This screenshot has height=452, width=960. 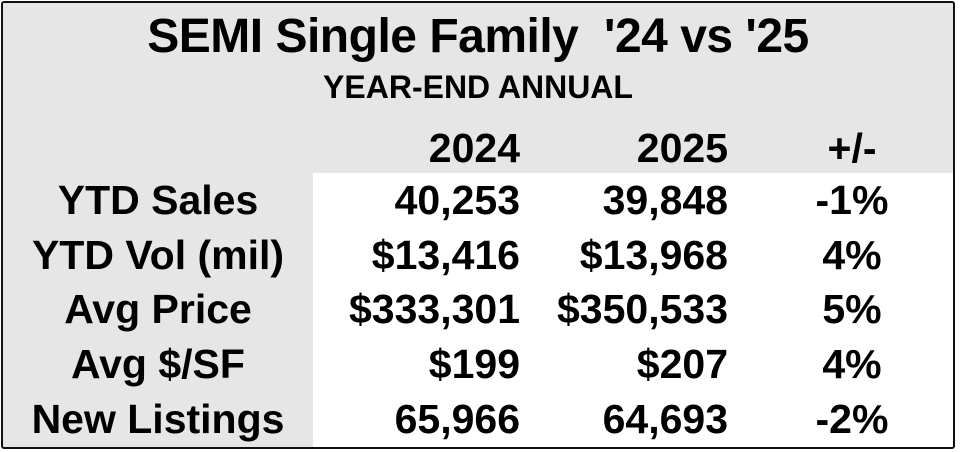 I want to click on page-subtitle: YEAR-END ANNUAL, so click(x=478, y=87).